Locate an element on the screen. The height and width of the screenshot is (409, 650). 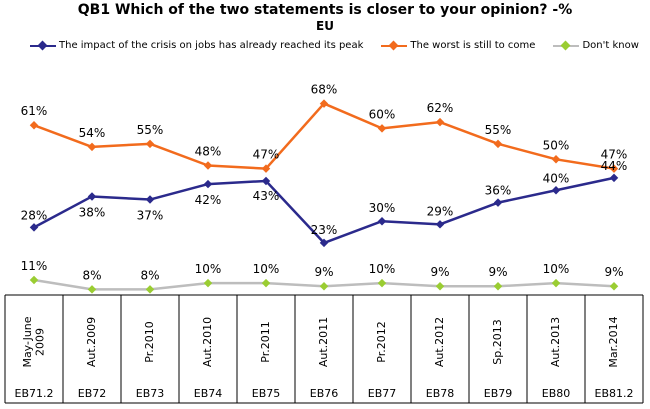
category-label: Pr.2010 is located at coordinates (149, 341).